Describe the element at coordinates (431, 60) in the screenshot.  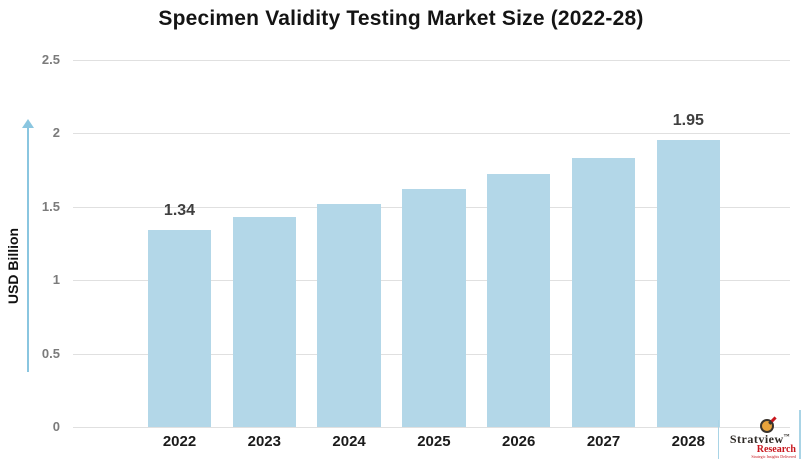
I see `gridline-2.5` at that location.